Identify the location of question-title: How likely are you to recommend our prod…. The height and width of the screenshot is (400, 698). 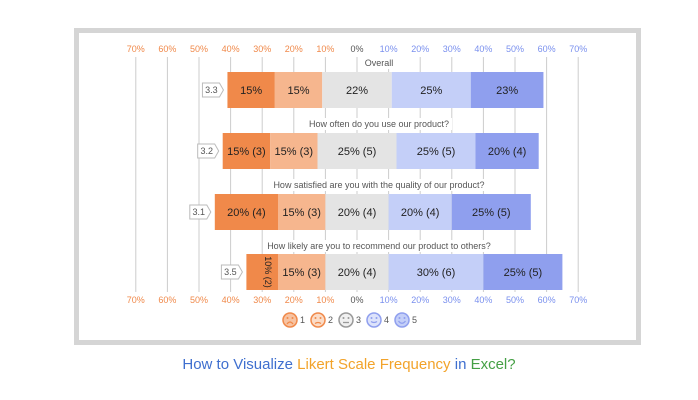
(379, 246).